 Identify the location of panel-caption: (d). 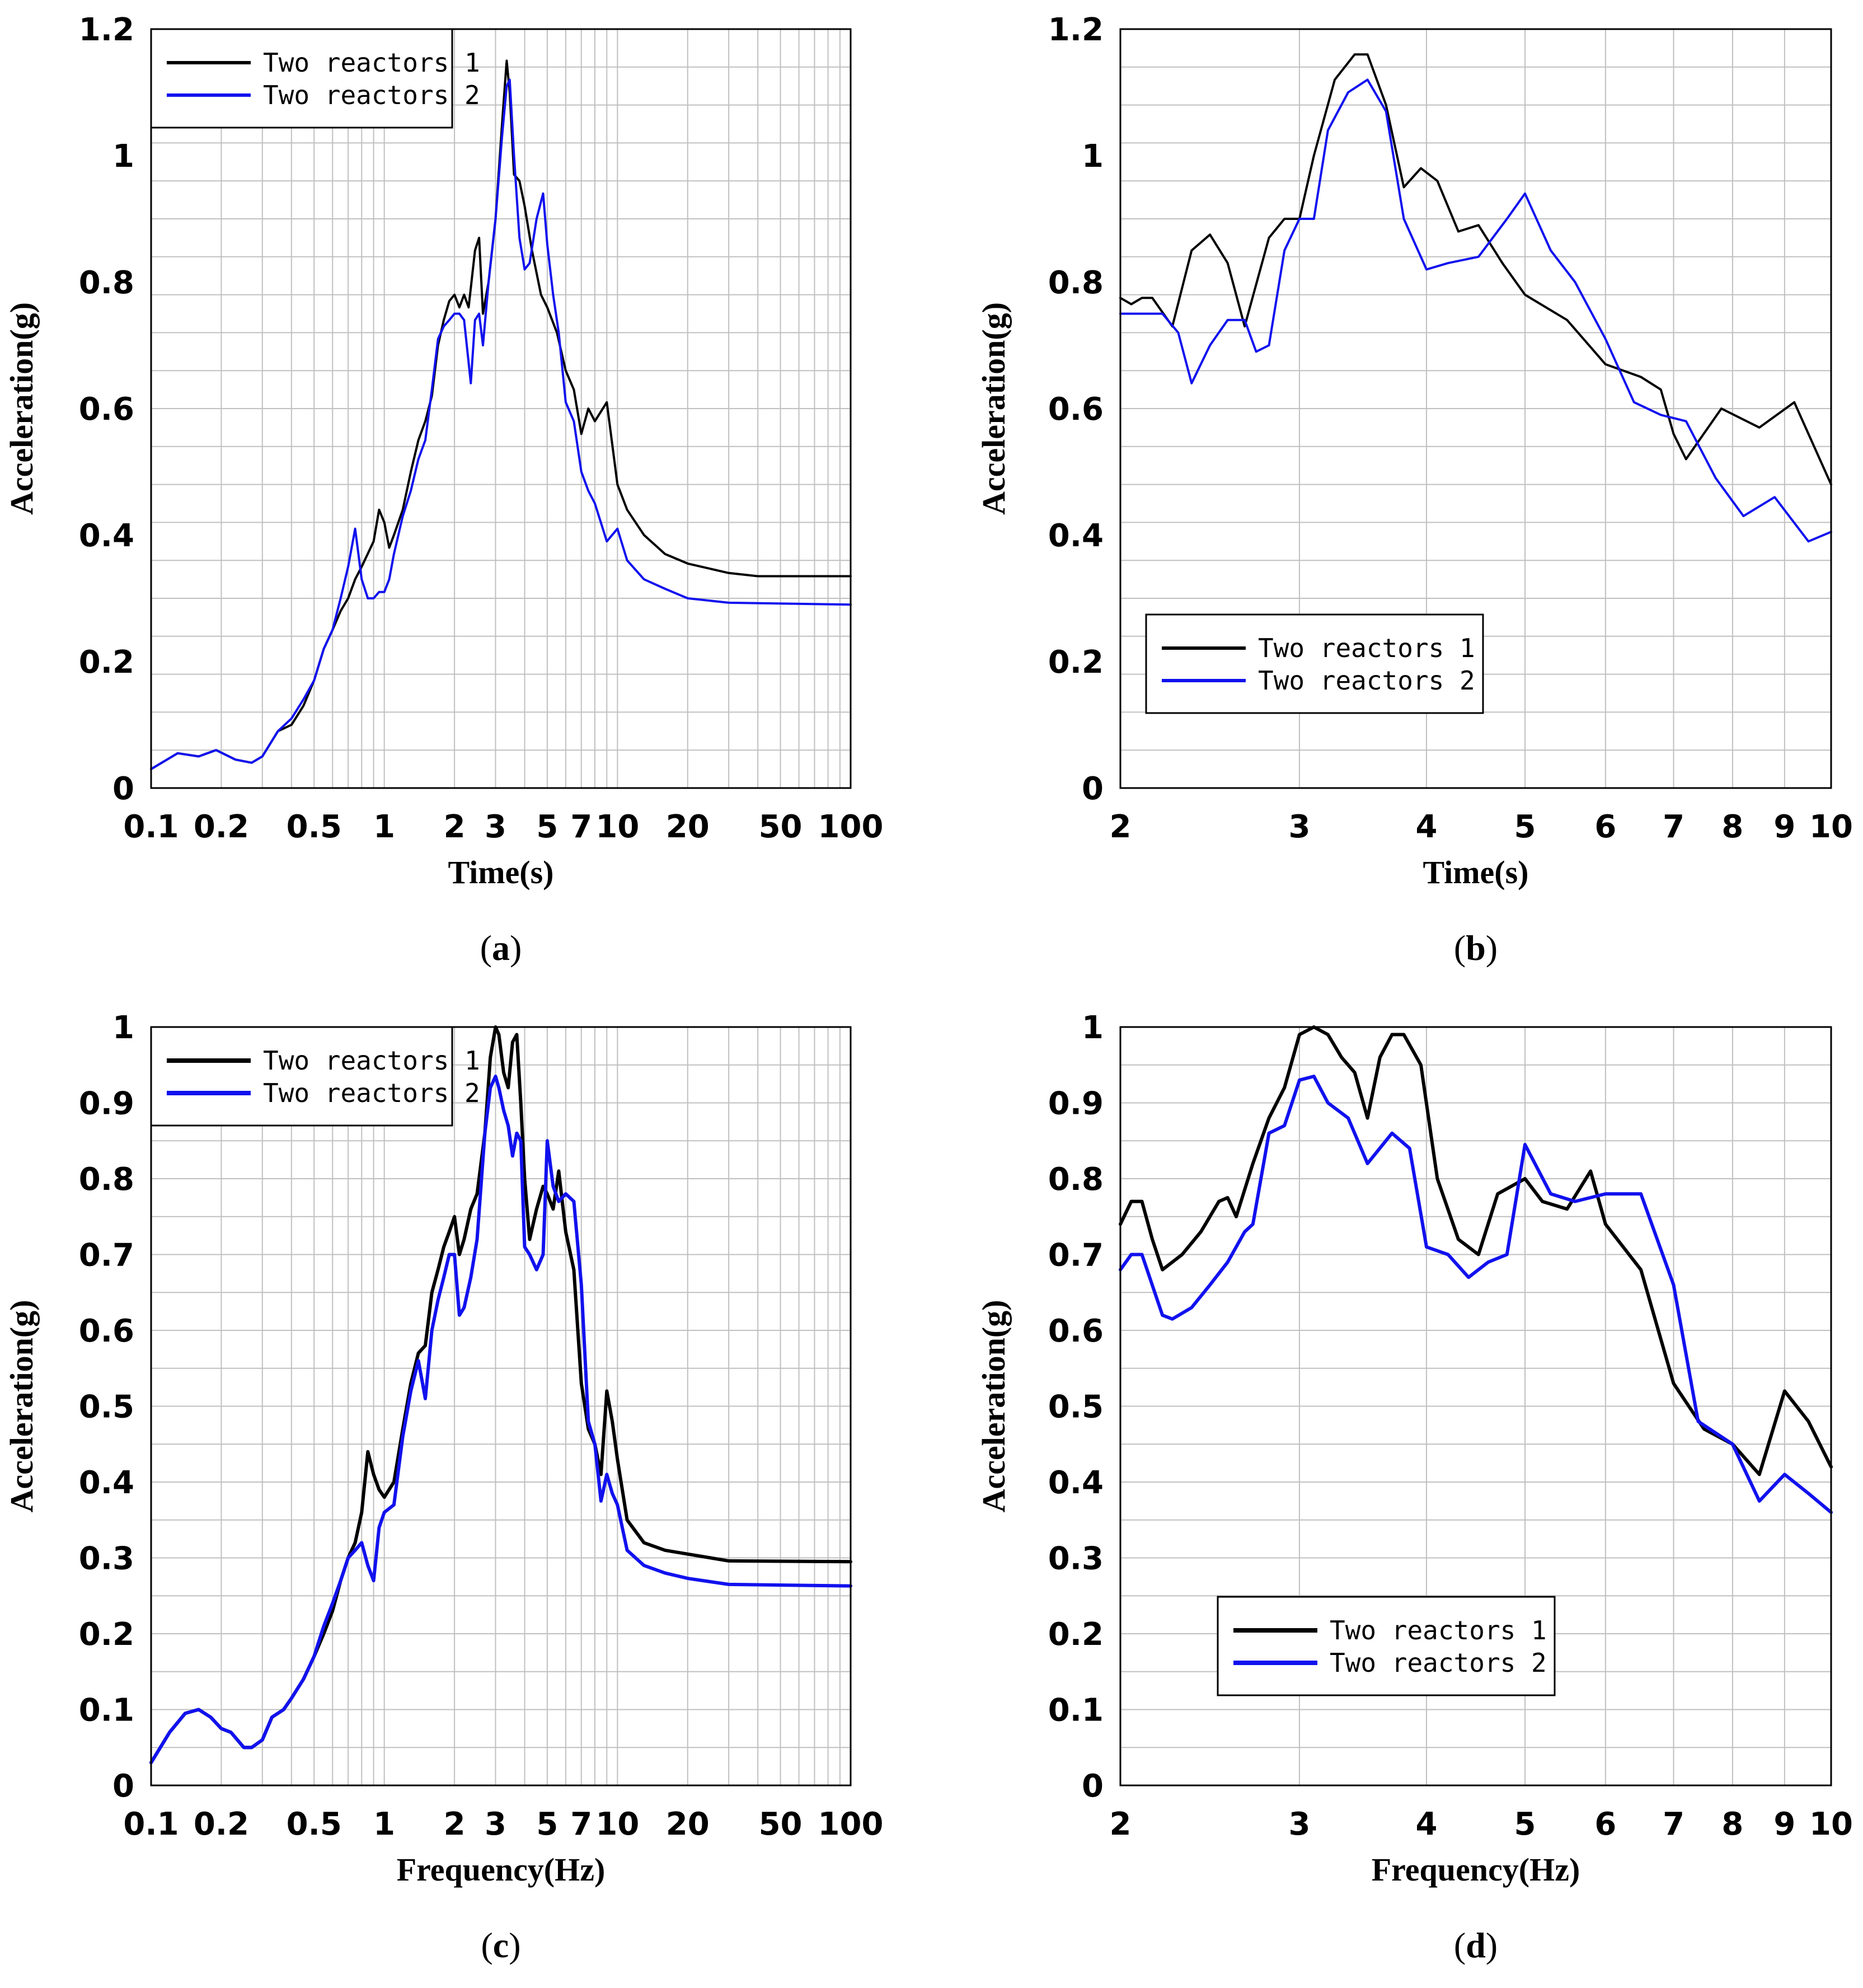
(1476, 1945).